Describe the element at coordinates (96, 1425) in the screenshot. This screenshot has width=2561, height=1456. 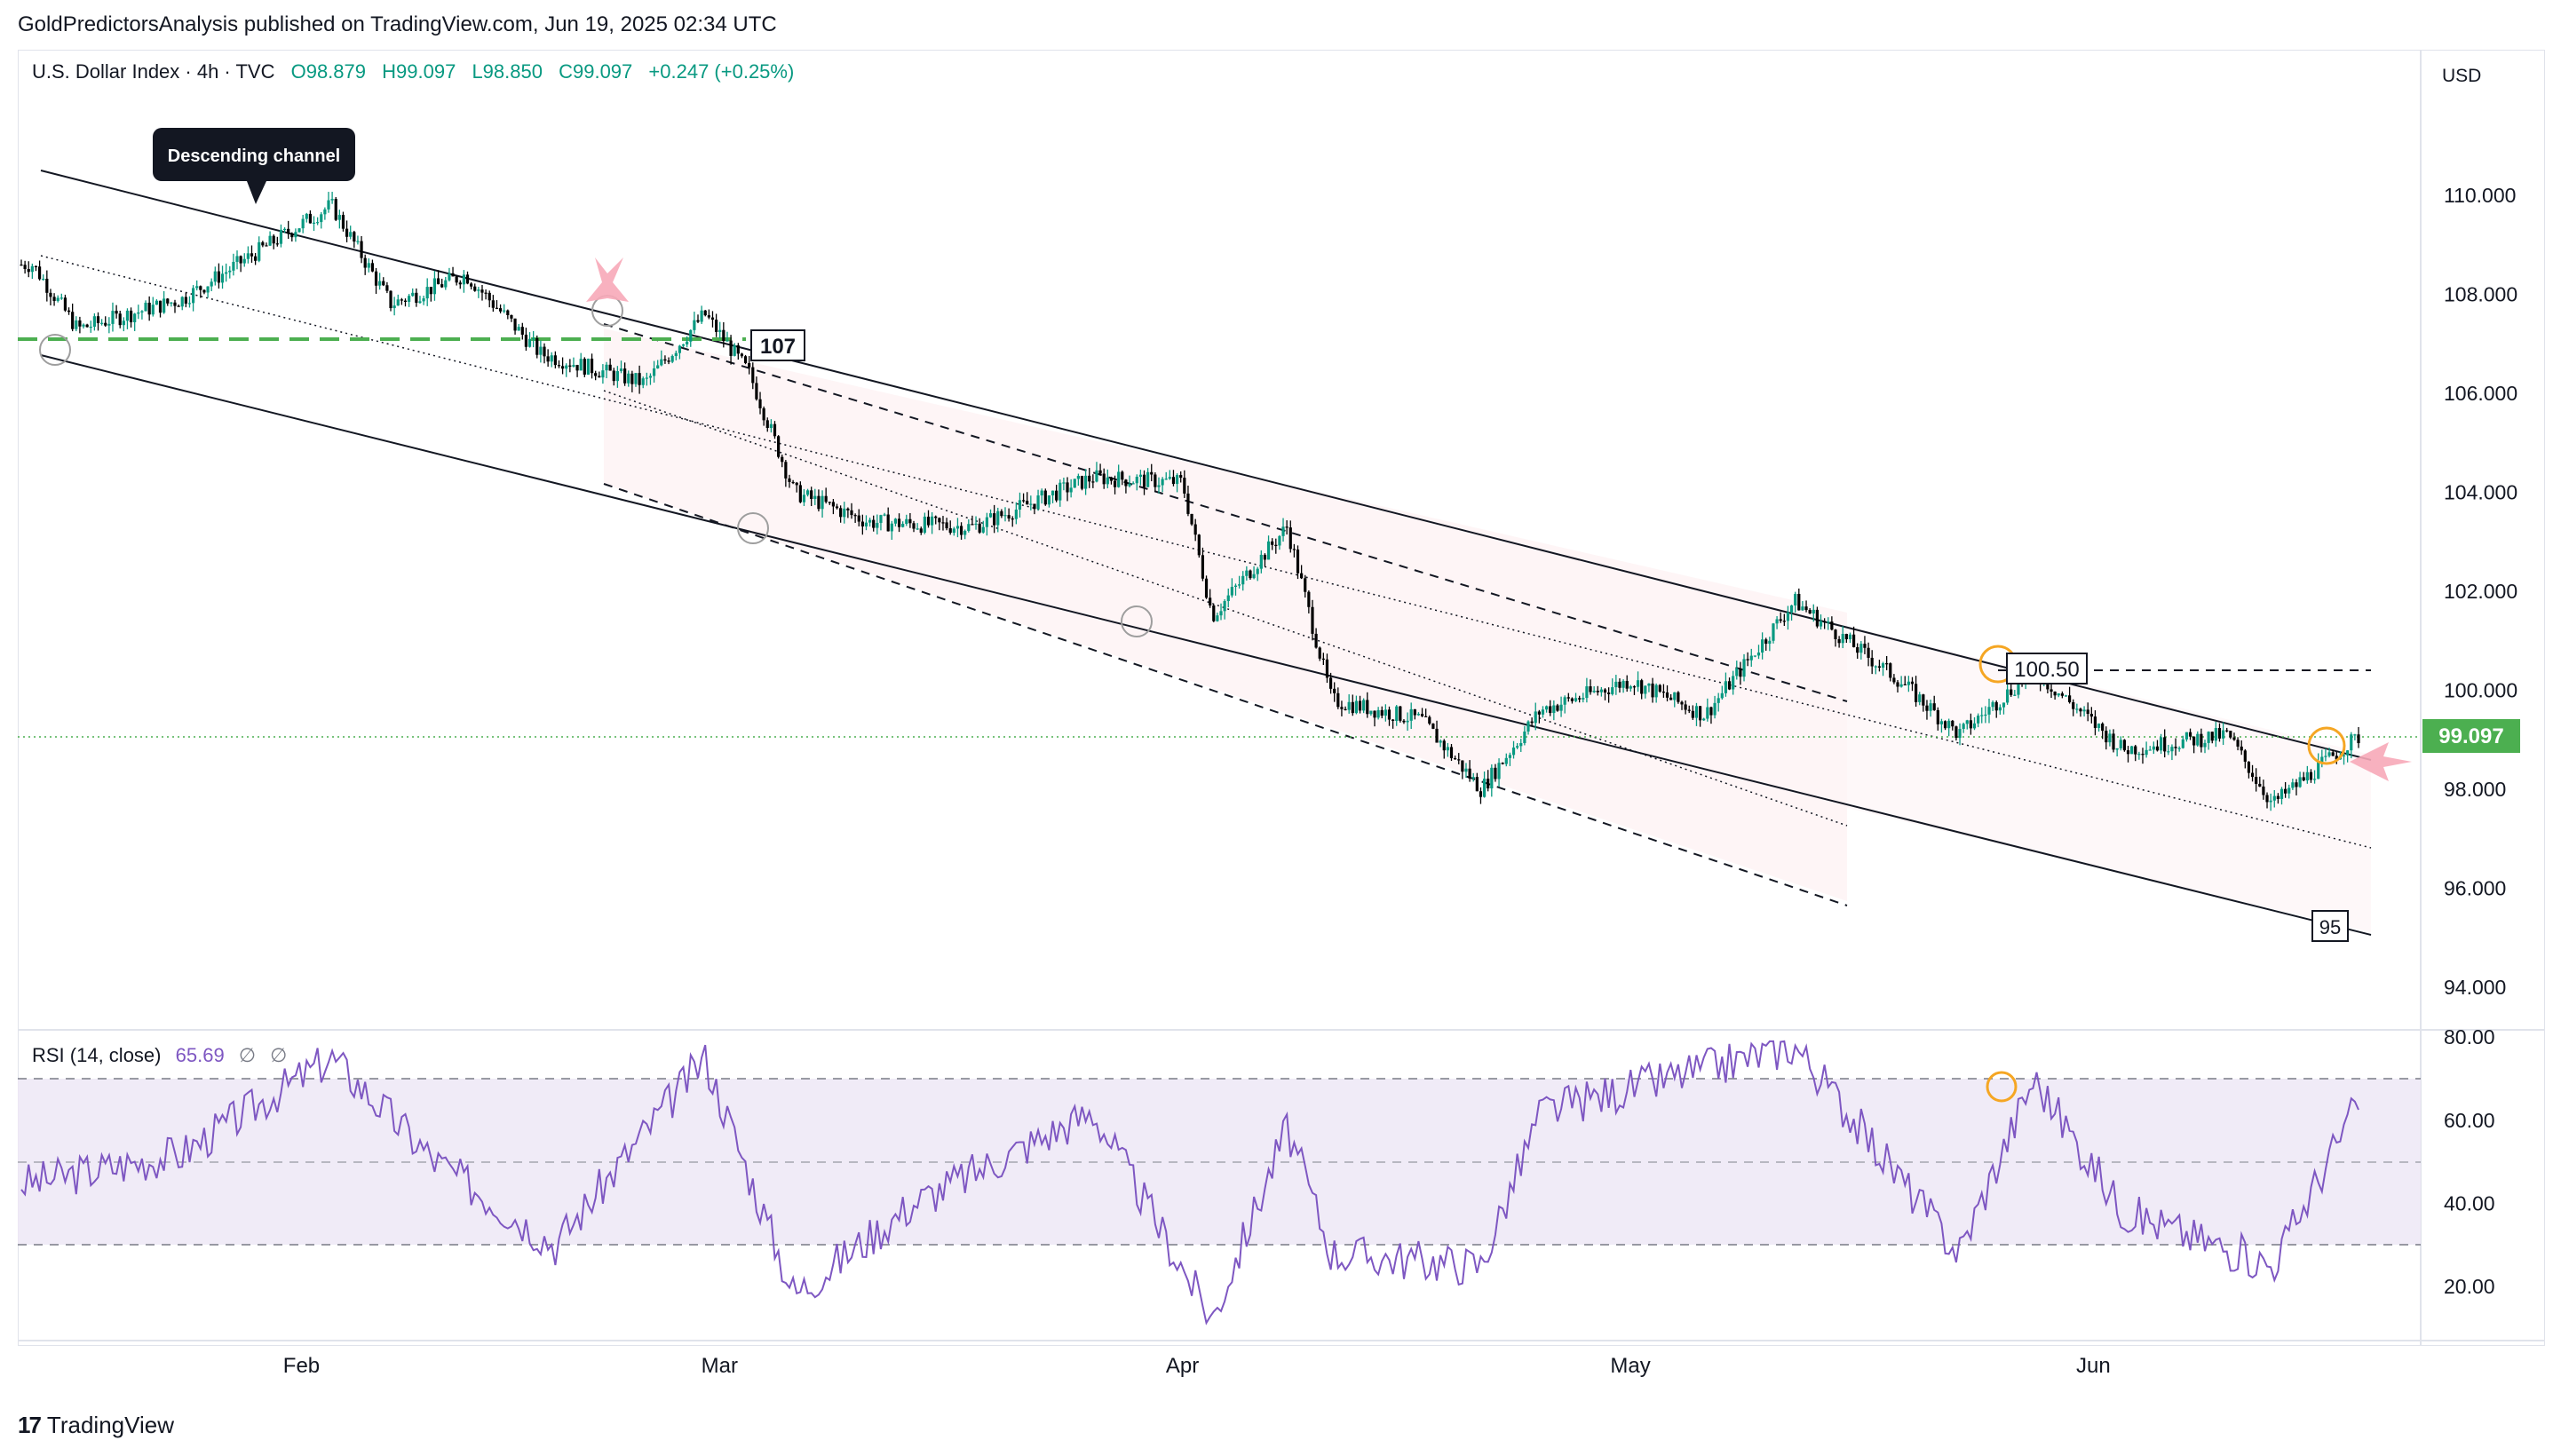
I see `footer-brand: 17 TradingView` at that location.